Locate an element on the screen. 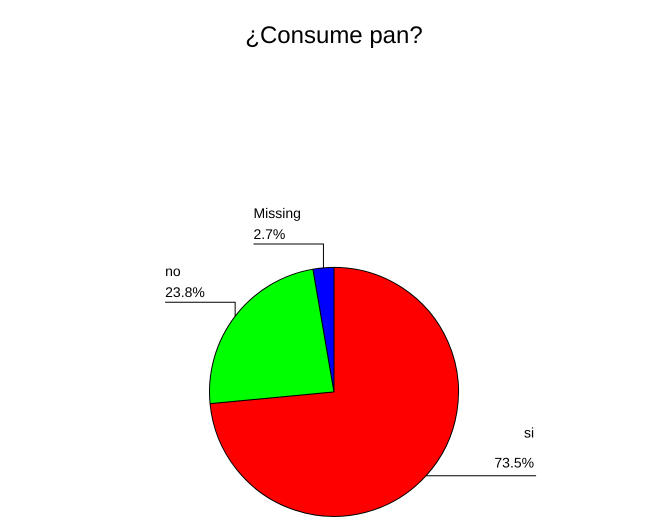 Image resolution: width=652 pixels, height=532 pixels. slice-label: si is located at coordinates (529, 432).